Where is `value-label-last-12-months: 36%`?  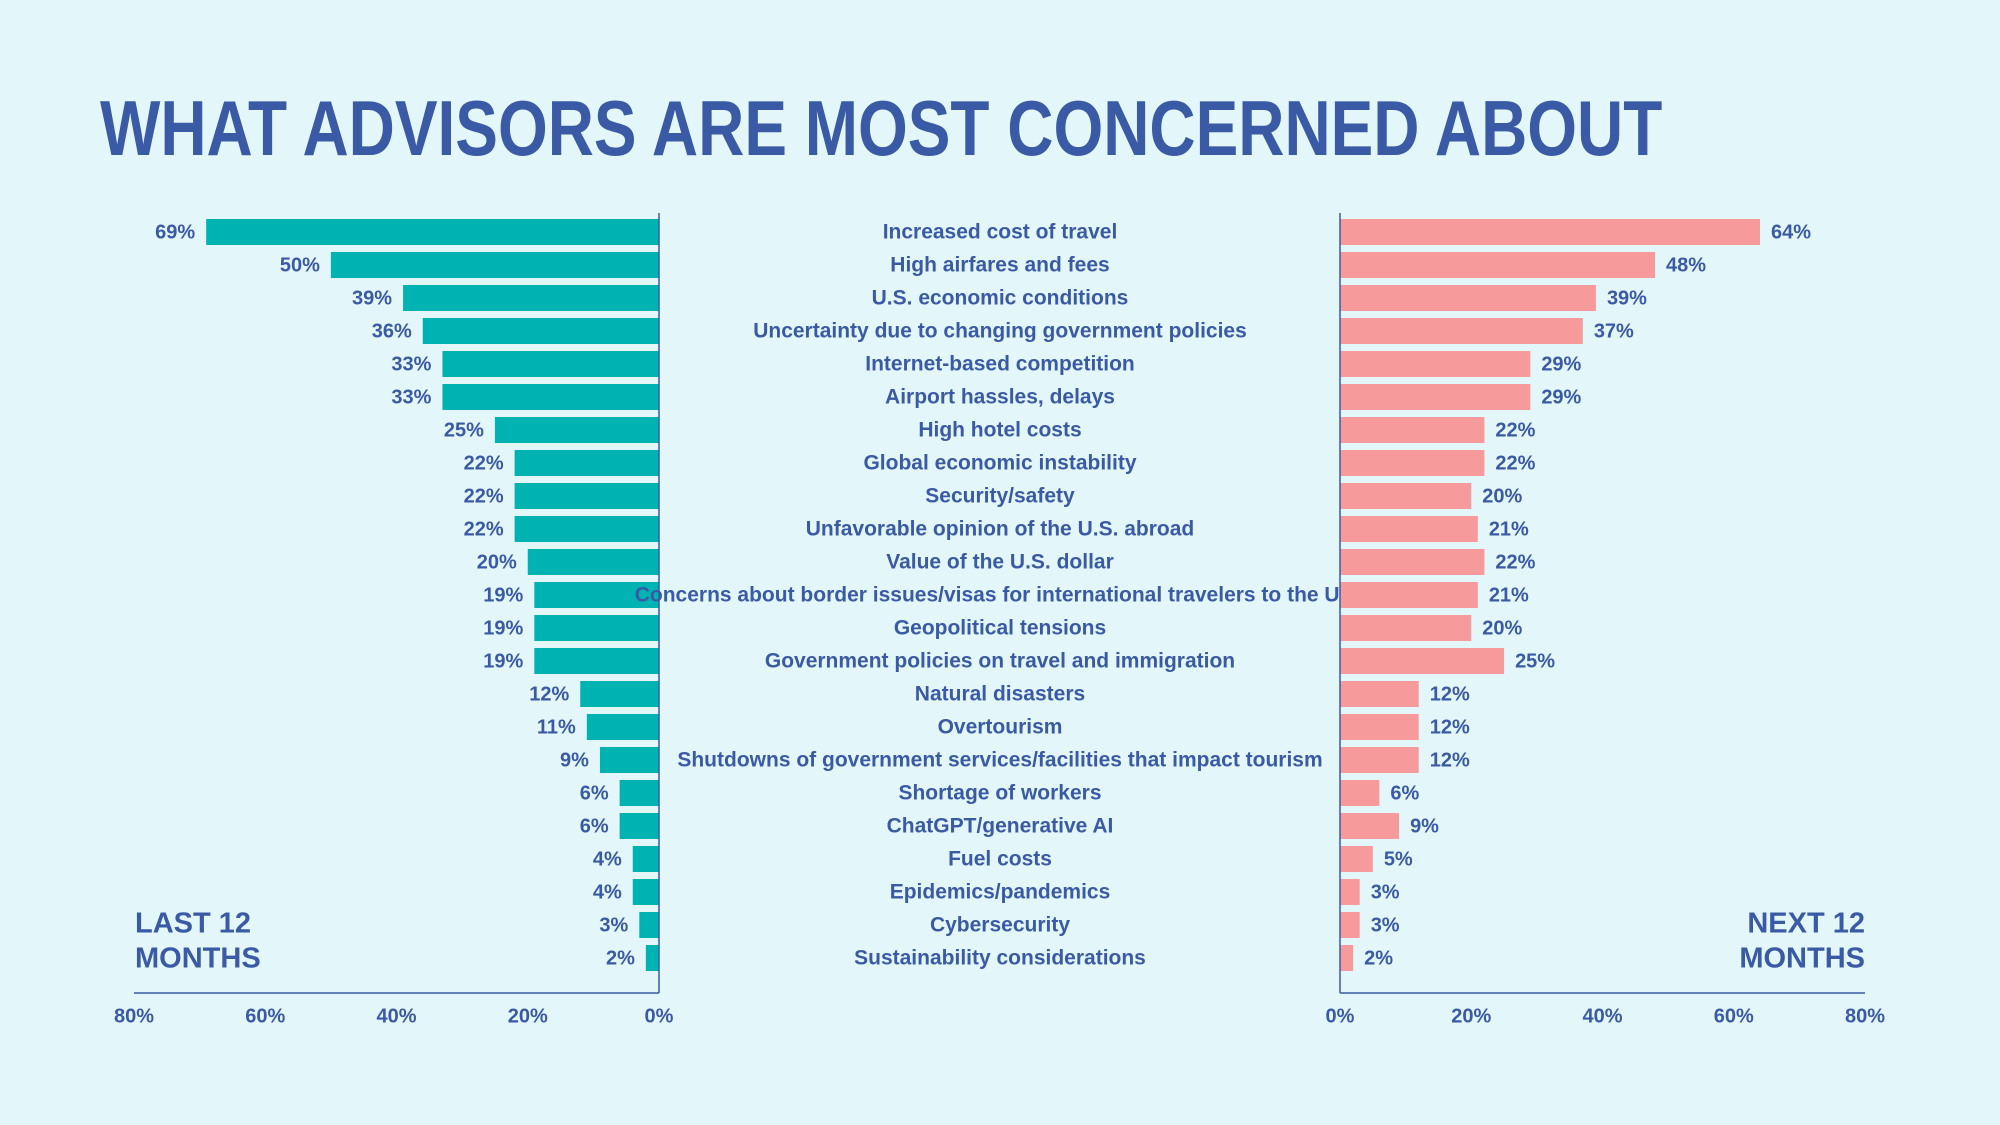
value-label-last-12-months: 36% is located at coordinates (392, 331).